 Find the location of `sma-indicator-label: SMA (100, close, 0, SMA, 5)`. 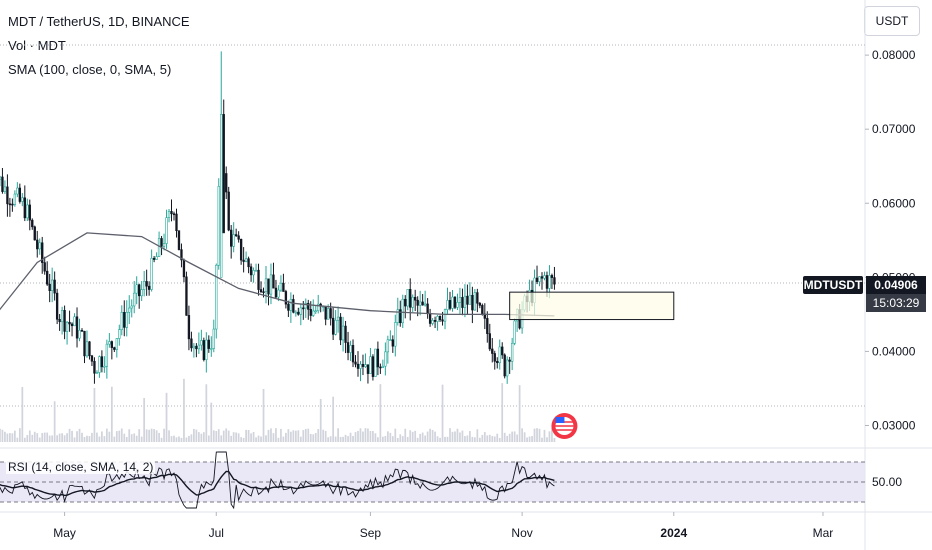

sma-indicator-label: SMA (100, close, 0, SMA, 5) is located at coordinates (90, 69).